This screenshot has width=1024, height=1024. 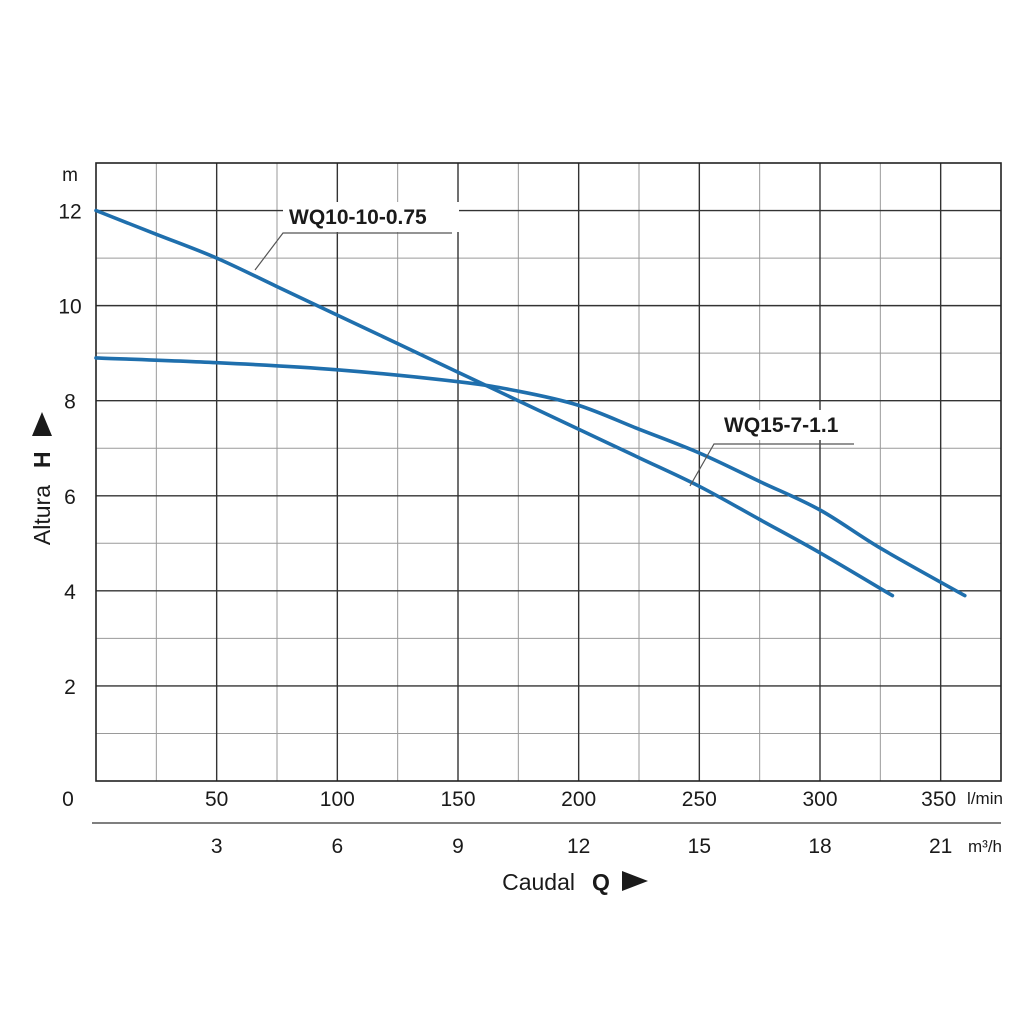 What do you see at coordinates (70, 592) in the screenshot?
I see `y-tick-label: 4` at bounding box center [70, 592].